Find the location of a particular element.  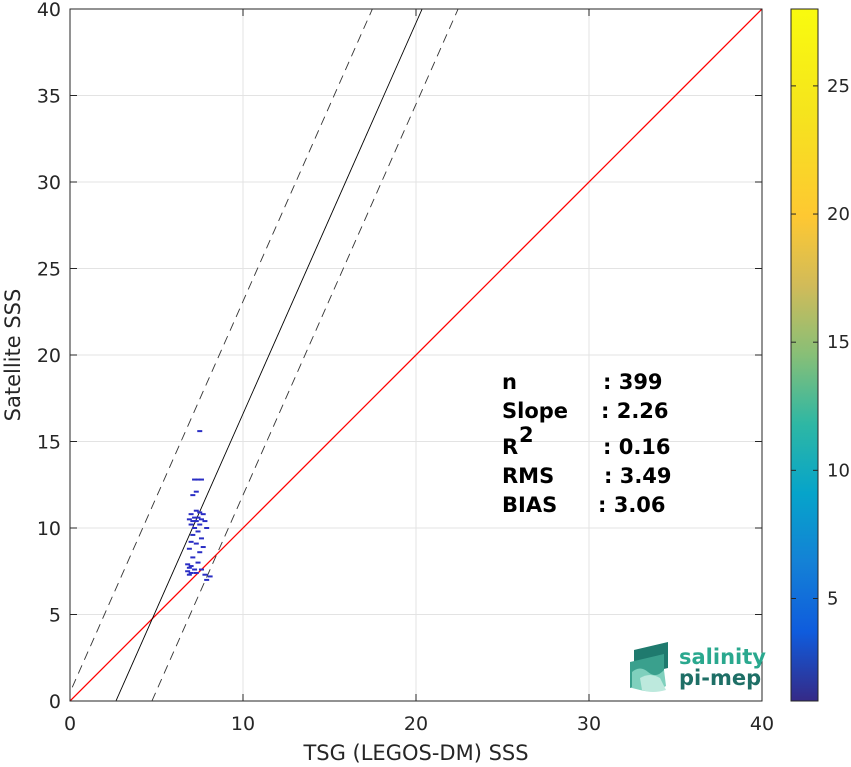

x-axis-label: TSG (LEGOS-DM) SSS is located at coordinates (415, 753).